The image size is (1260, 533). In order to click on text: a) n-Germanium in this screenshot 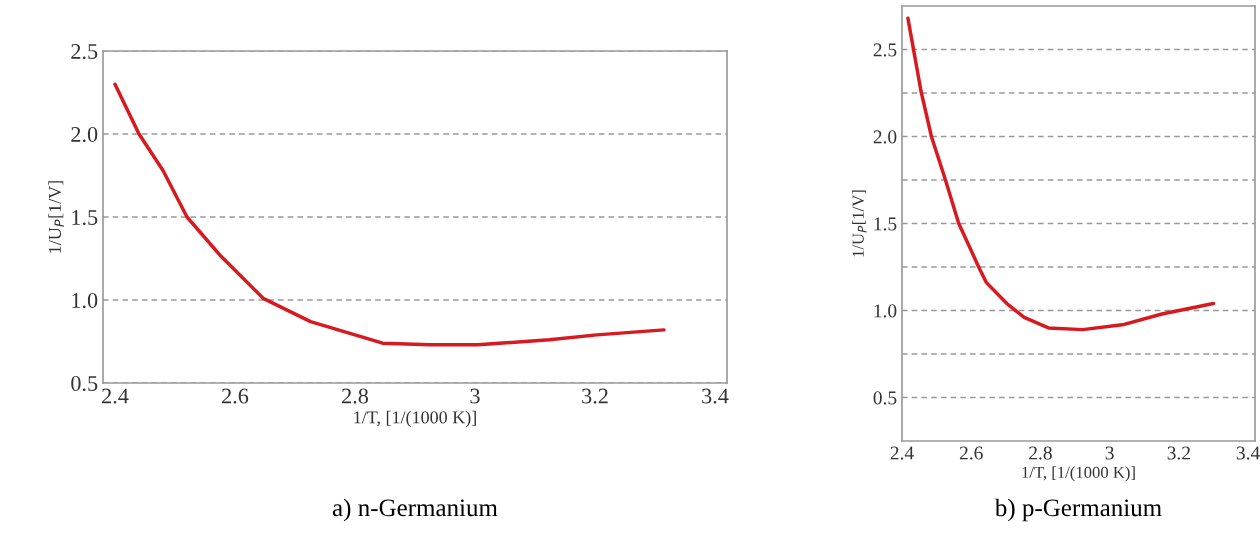, I will do `click(415, 510)`.